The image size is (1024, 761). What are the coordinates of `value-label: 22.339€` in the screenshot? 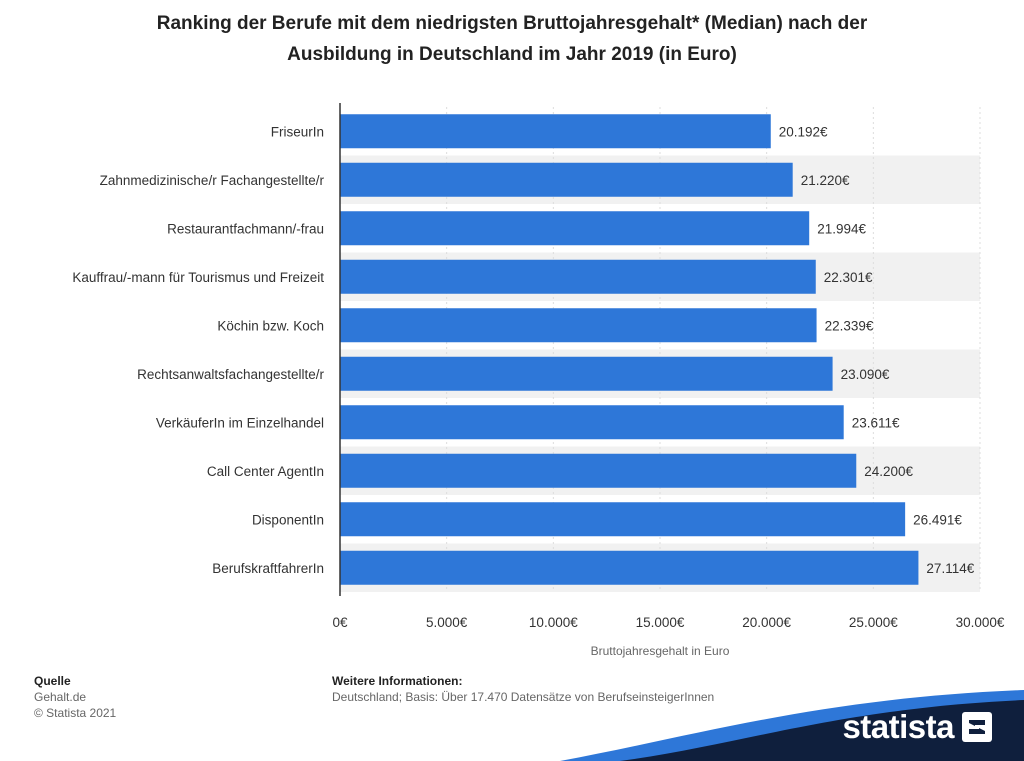 It's located at (849, 325).